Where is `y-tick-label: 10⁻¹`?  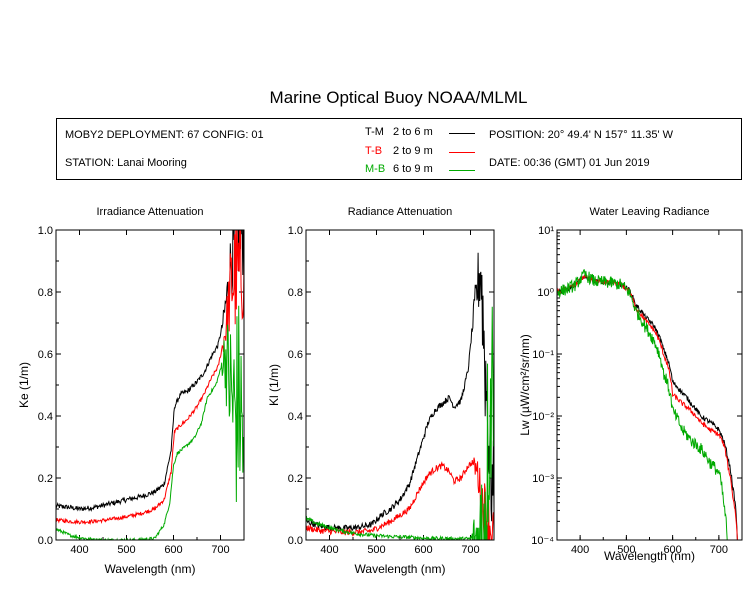
y-tick-label: 10⁻¹ is located at coordinates (543, 355).